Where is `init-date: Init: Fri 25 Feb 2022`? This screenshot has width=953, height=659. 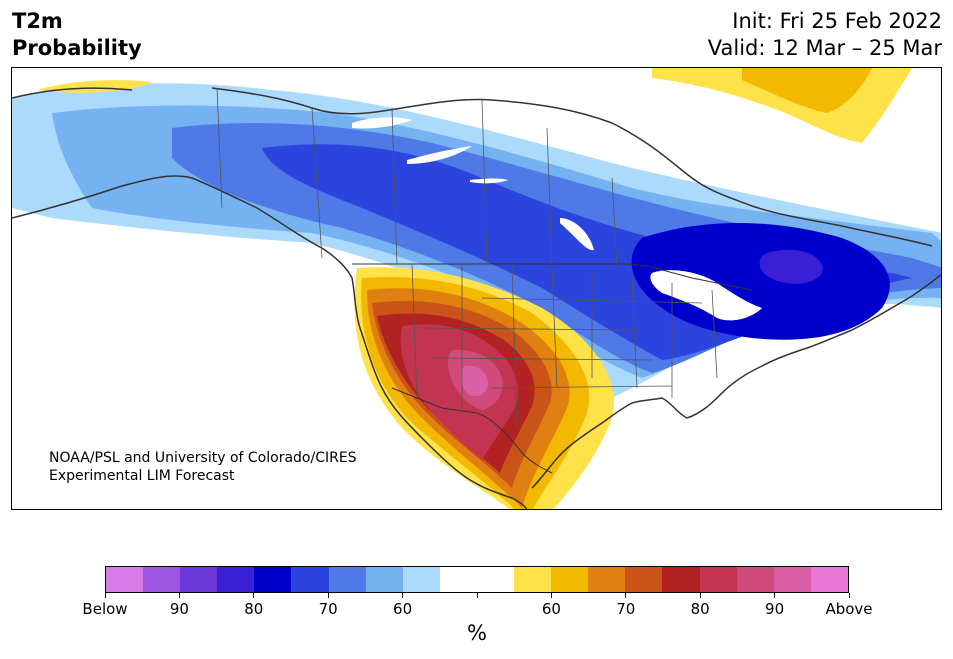
init-date: Init: Fri 25 Feb 2022 is located at coordinates (837, 21).